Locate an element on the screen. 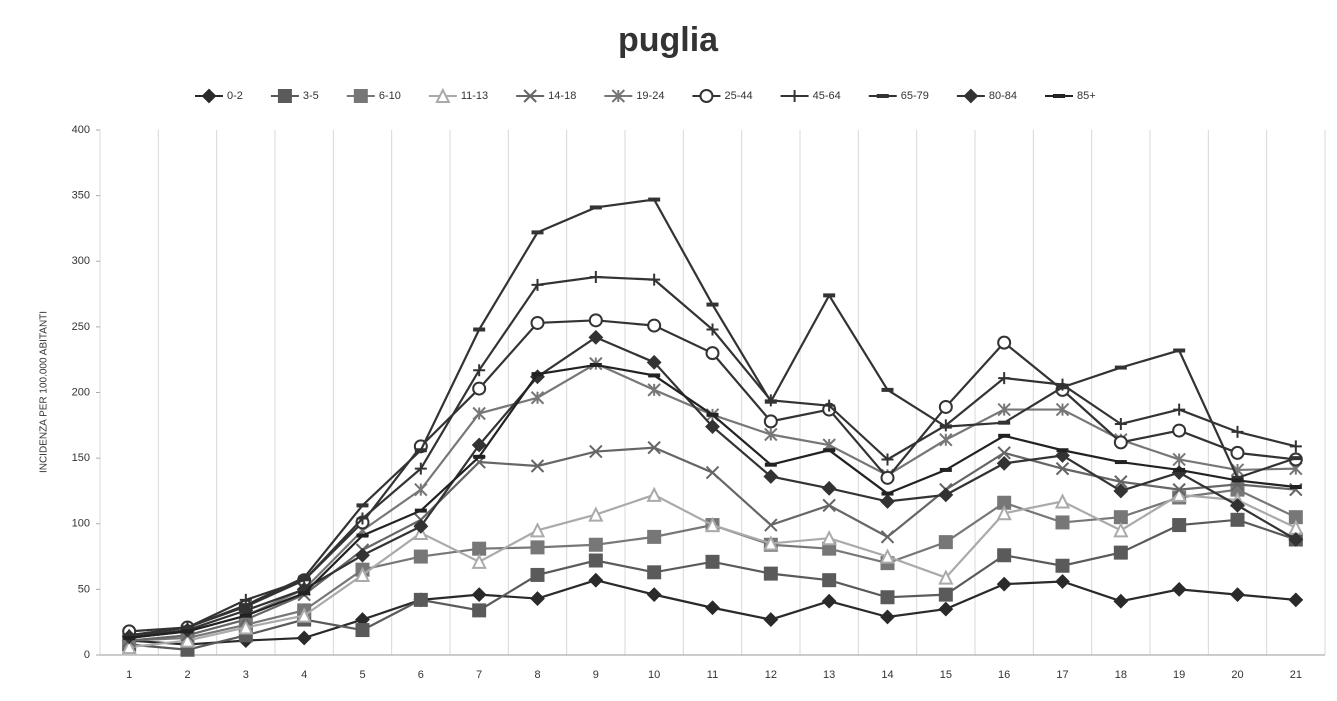  x-tick-label: 11 is located at coordinates (712, 675).